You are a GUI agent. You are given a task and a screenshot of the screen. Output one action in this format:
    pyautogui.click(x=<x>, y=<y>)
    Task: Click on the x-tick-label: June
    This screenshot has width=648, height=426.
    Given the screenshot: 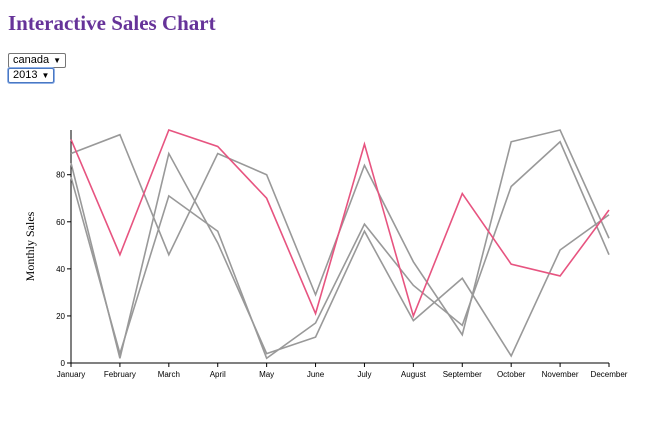 What is the action you would take?
    pyautogui.click(x=316, y=374)
    